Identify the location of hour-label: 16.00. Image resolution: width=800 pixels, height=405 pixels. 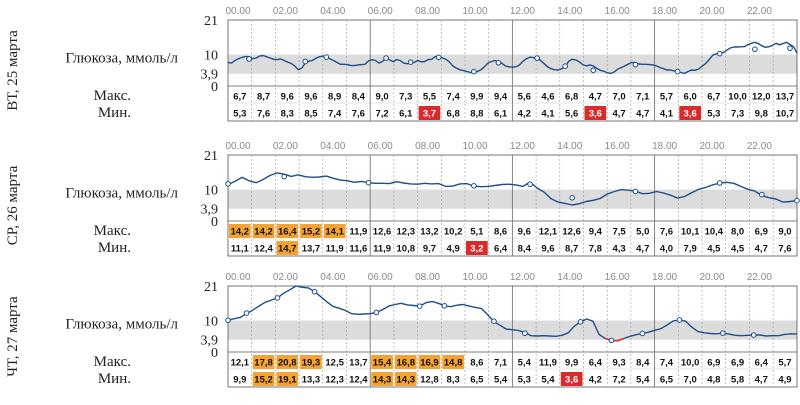
(617, 277).